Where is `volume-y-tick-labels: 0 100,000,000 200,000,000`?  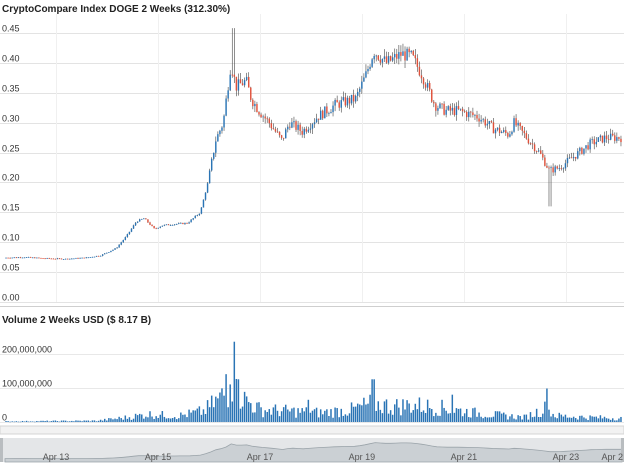
volume-y-tick-labels: 0 100,000,000 200,000,000 is located at coordinates (27, 384).